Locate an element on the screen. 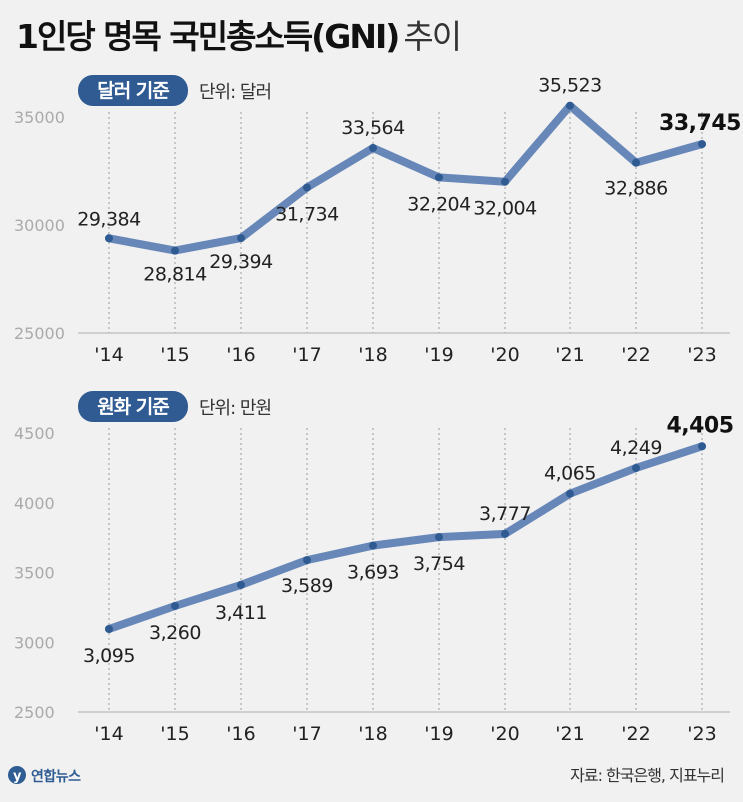 The width and height of the screenshot is (743, 802). usd-x-tick-2: '16 is located at coordinates (240, 355).